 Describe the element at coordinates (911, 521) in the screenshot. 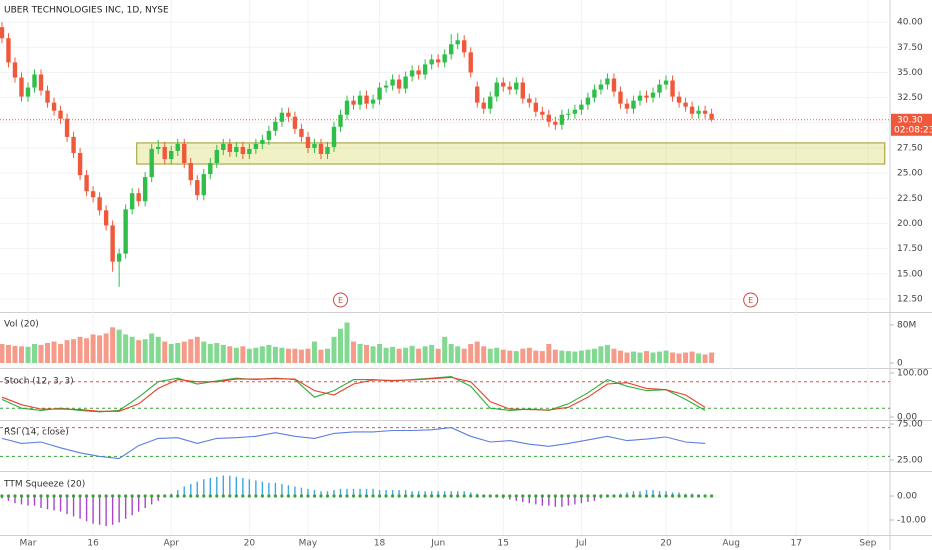

I see `y-tick-label: -10.00` at that location.